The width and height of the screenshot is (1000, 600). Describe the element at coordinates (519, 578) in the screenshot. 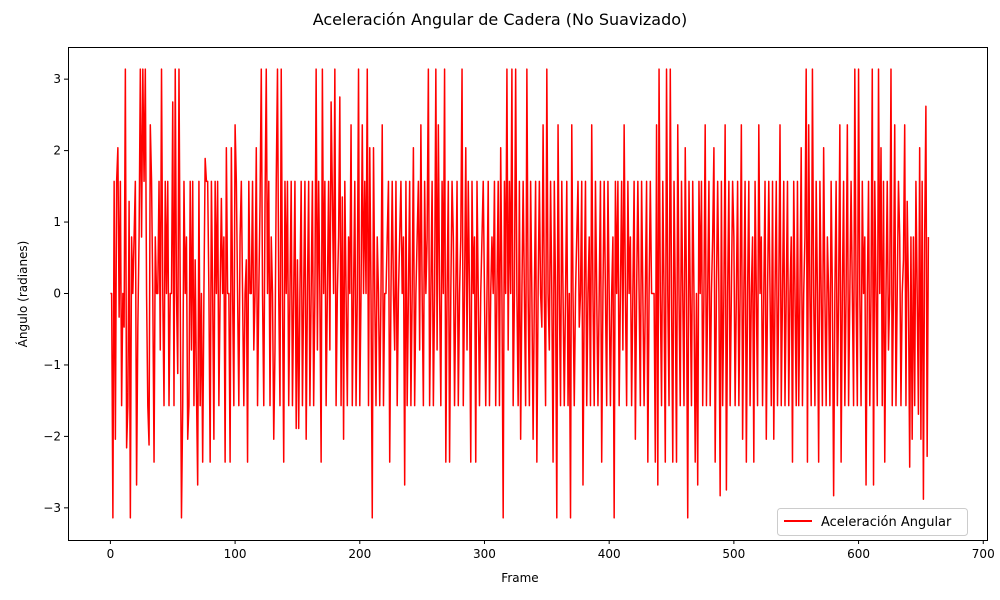

I see `x-axis-label: Frame` at that location.